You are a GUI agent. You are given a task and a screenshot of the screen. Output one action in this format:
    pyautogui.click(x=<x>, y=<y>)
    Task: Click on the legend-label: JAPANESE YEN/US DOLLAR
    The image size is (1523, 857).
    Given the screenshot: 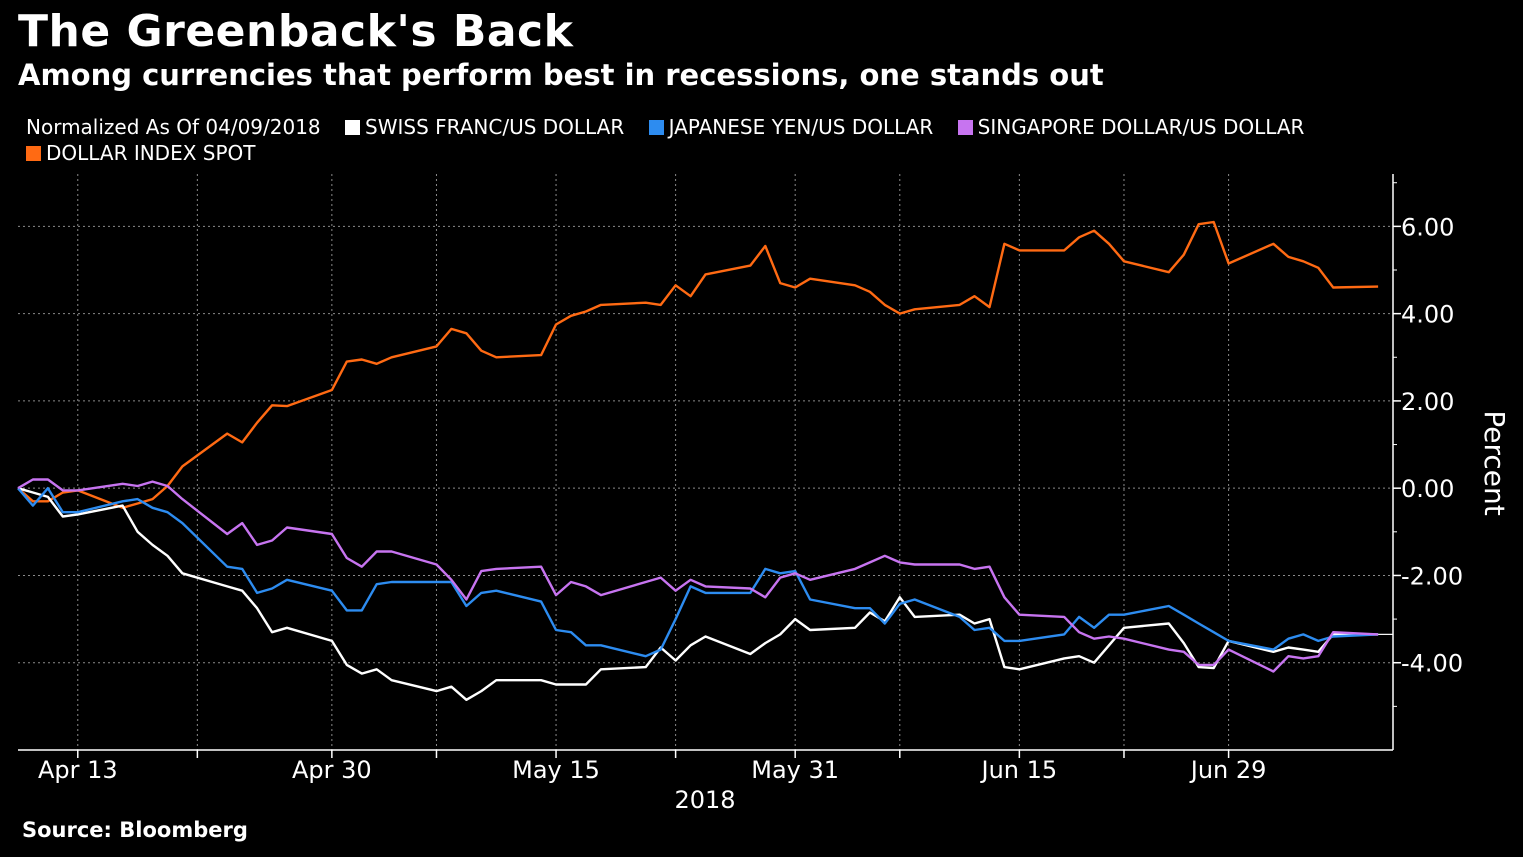 What is the action you would take?
    pyautogui.click(x=801, y=127)
    